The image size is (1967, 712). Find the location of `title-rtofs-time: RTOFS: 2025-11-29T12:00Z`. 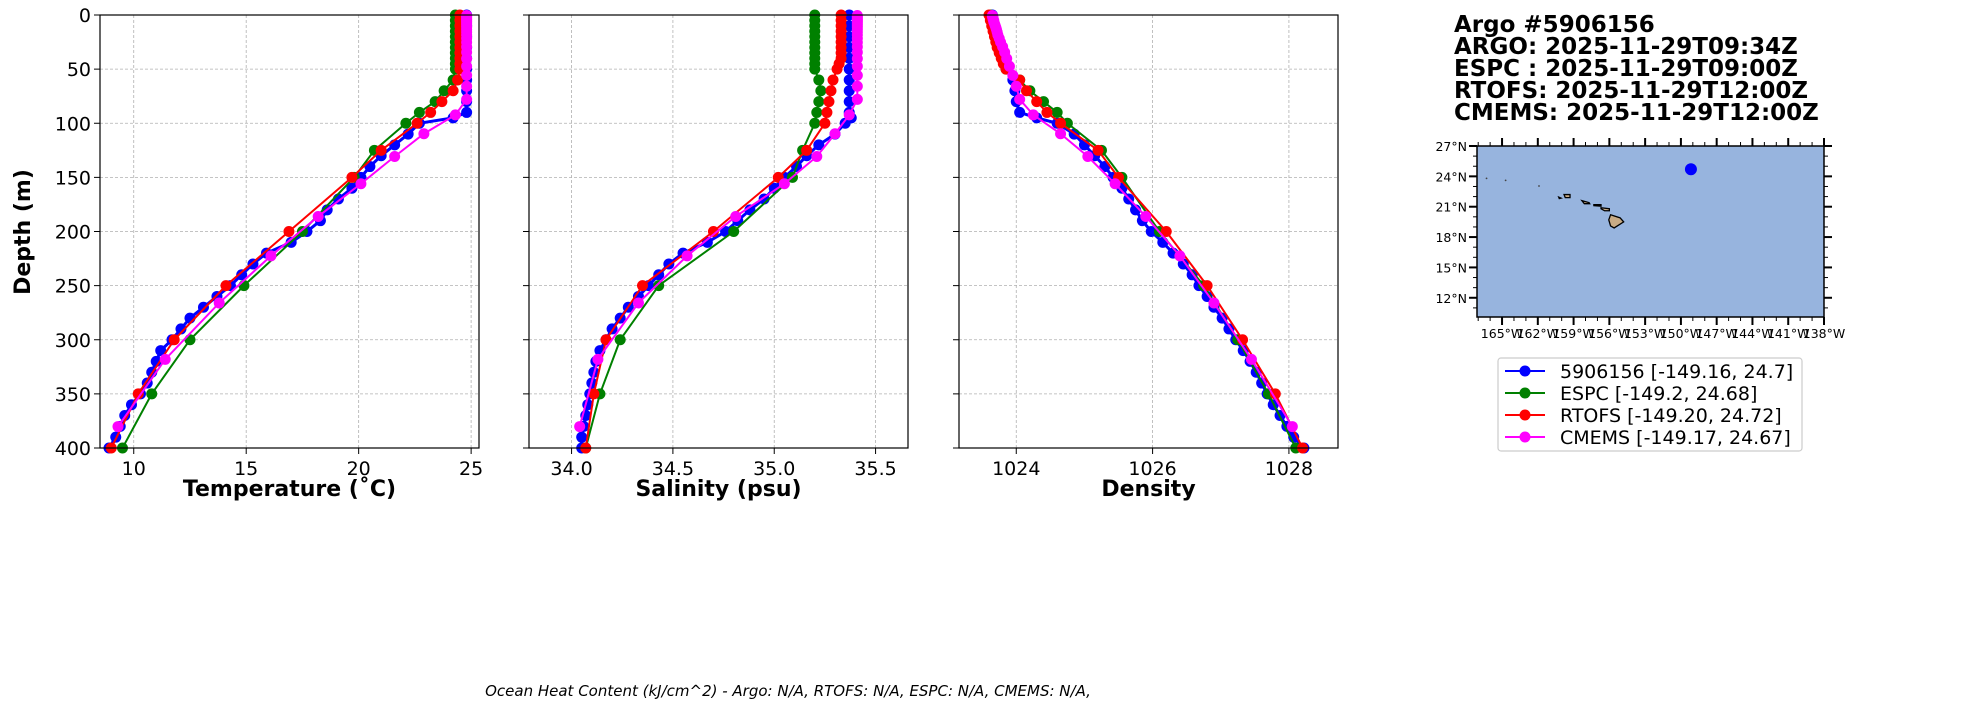

title-rtofs-time: RTOFS: 2025-11-29T12:00Z is located at coordinates (1631, 91).